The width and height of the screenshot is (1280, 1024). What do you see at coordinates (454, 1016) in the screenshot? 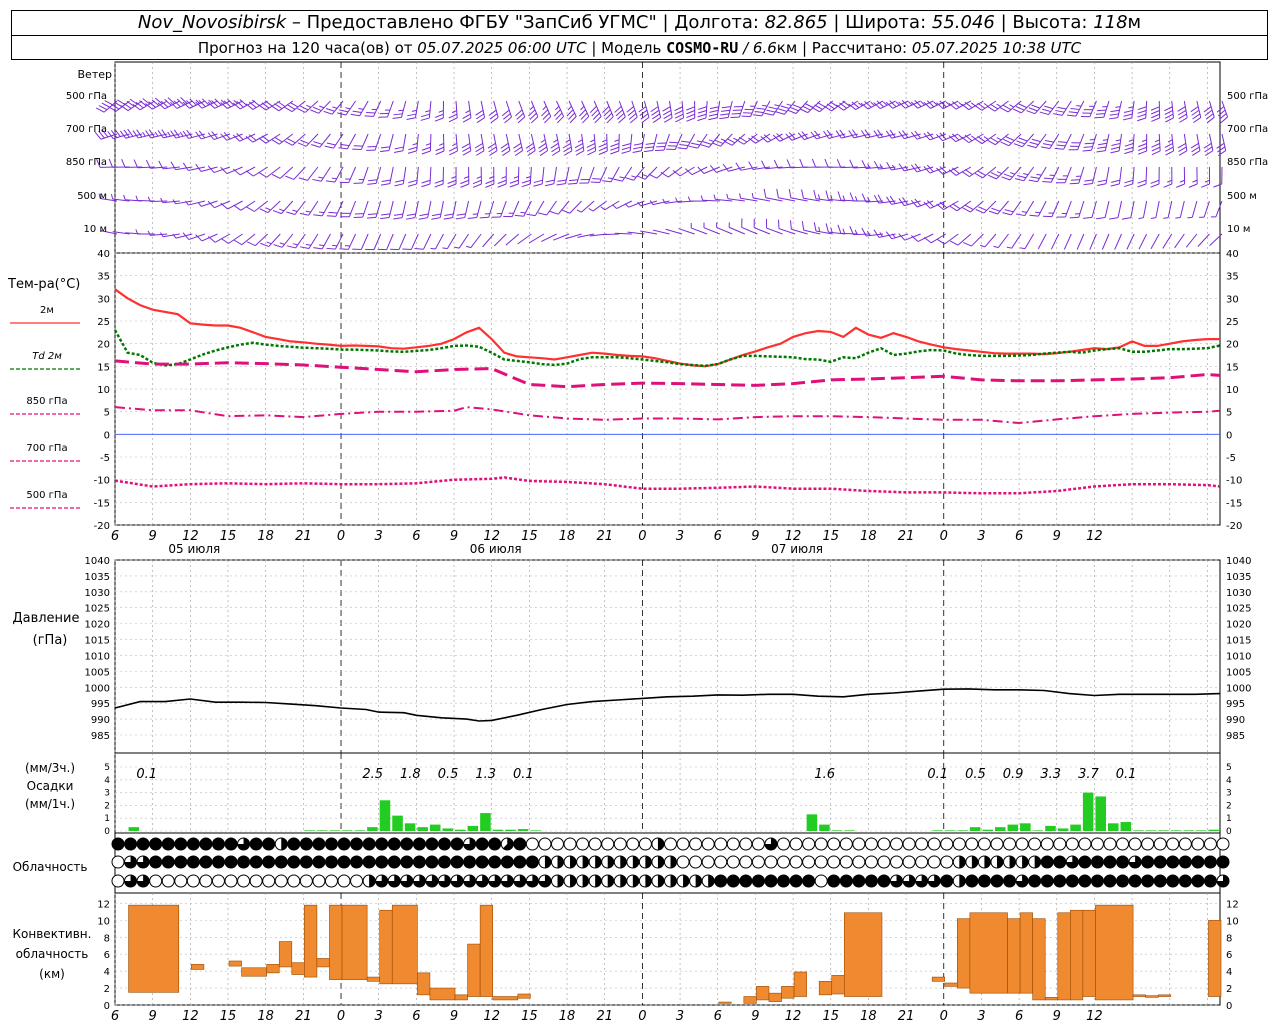
I see `hour-tick-label: 9` at bounding box center [454, 1016].